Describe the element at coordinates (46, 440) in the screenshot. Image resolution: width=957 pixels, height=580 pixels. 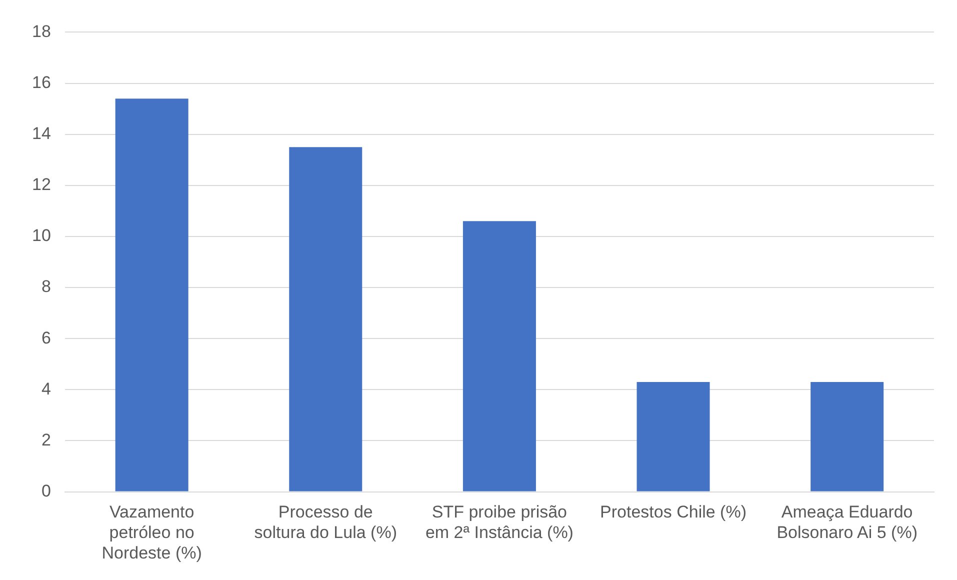
I see `y-tick-label: 2` at that location.